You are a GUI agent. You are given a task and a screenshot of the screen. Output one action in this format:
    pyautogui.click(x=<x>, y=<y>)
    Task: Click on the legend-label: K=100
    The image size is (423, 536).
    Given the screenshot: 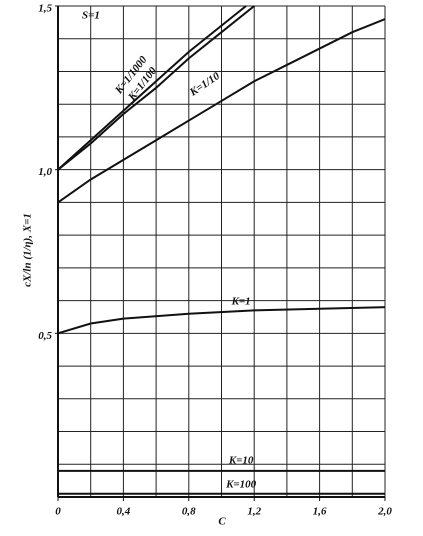 What is the action you would take?
    pyautogui.click(x=241, y=484)
    